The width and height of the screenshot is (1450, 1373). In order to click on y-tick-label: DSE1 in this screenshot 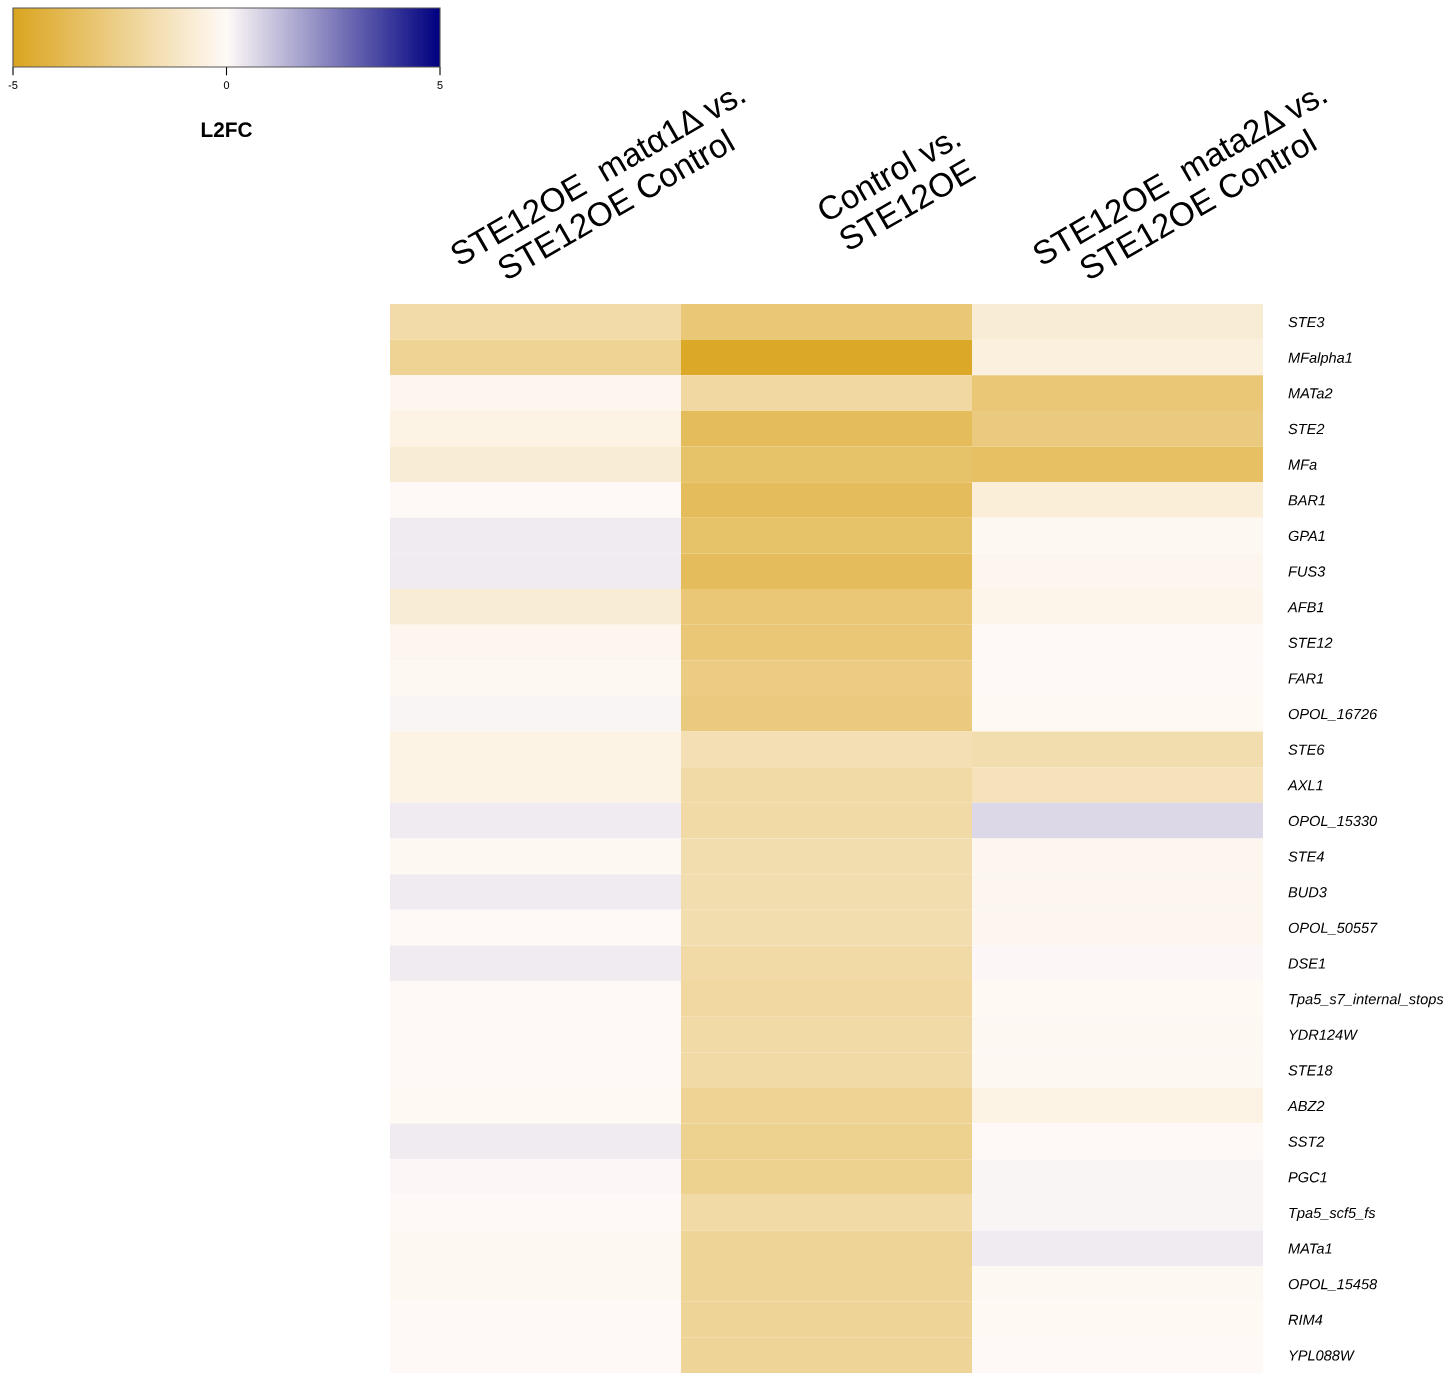, I will do `click(1306, 963)`.